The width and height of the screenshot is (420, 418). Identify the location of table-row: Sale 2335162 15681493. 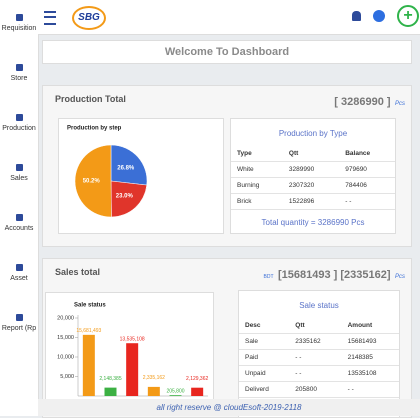
(319, 341).